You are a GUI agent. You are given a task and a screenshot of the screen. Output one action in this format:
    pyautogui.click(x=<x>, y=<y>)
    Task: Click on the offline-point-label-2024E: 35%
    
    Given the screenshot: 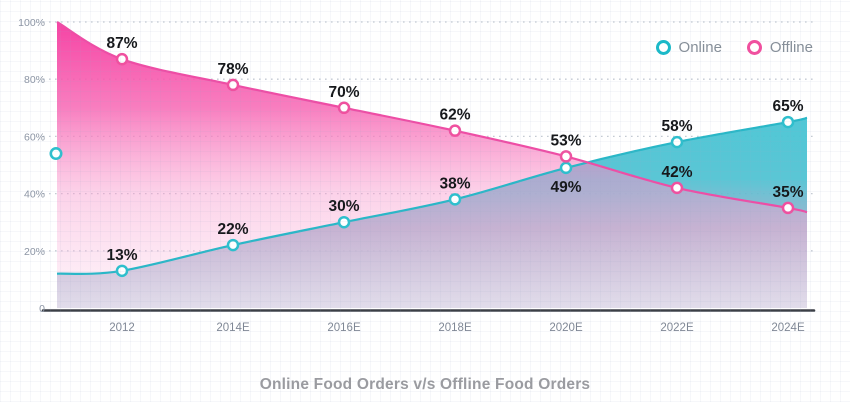 What is the action you would take?
    pyautogui.click(x=787, y=192)
    